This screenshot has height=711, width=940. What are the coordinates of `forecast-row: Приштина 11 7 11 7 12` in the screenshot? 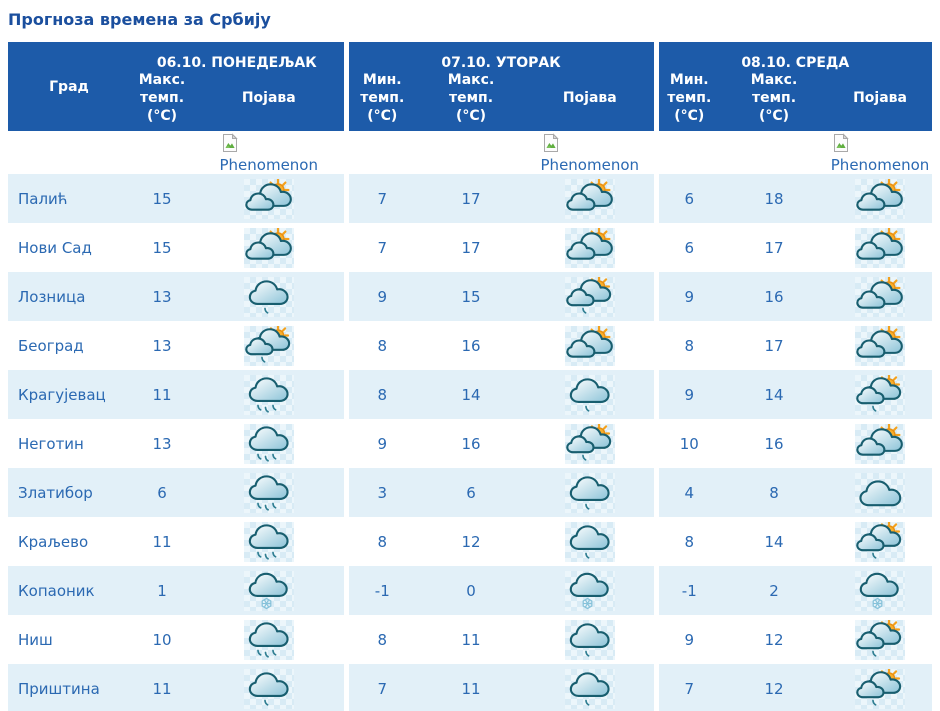 It's located at (470, 687).